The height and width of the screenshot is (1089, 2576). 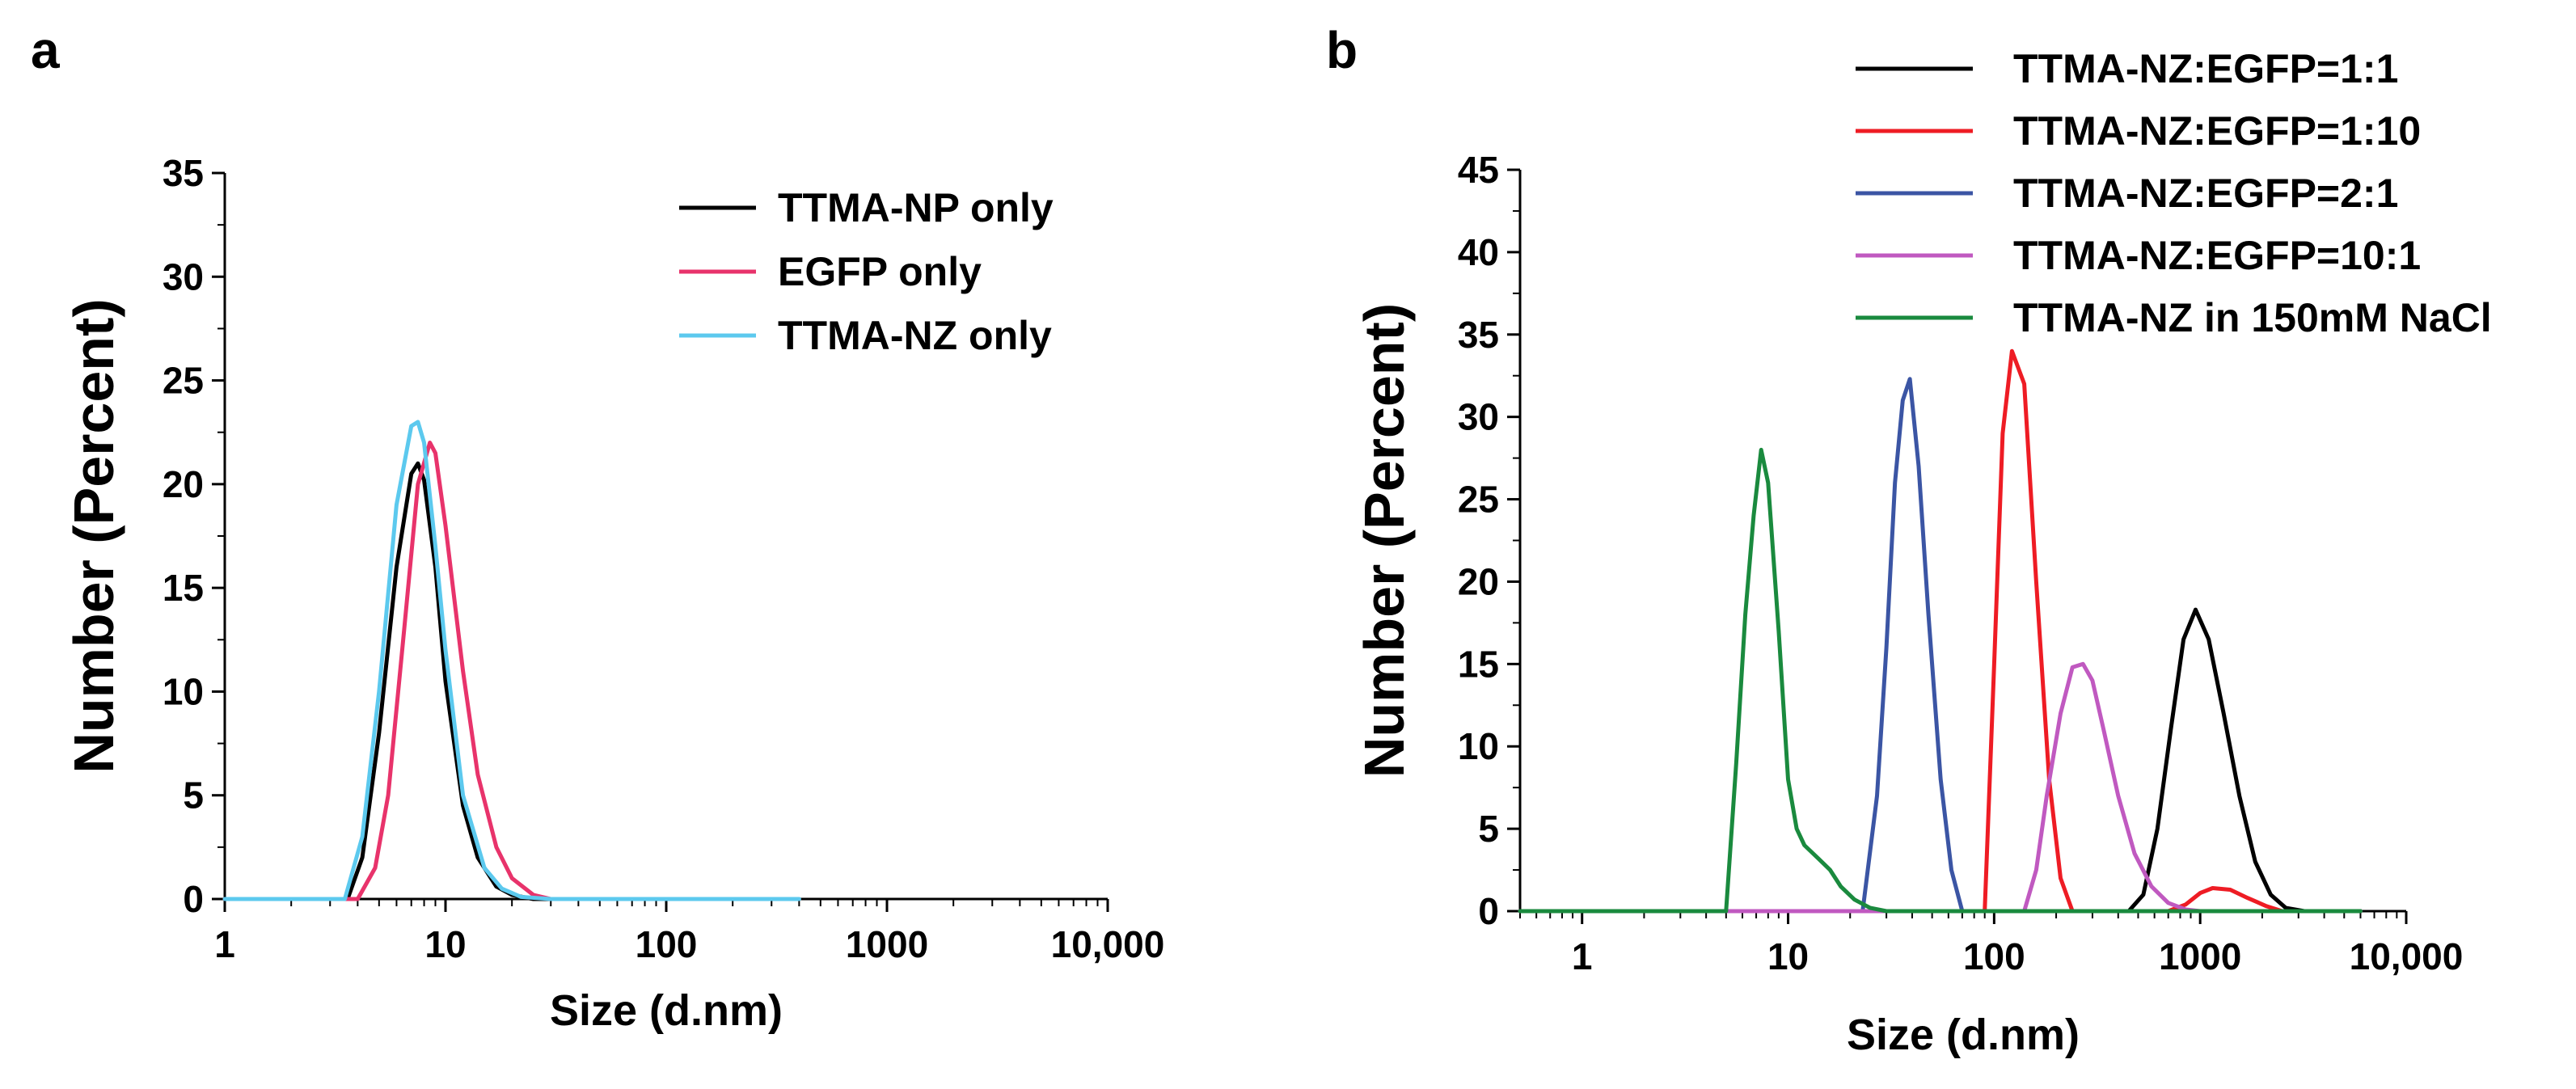 What do you see at coordinates (1964, 1035) in the screenshot?
I see `x-axis-title-b: Size (d.nm)` at bounding box center [1964, 1035].